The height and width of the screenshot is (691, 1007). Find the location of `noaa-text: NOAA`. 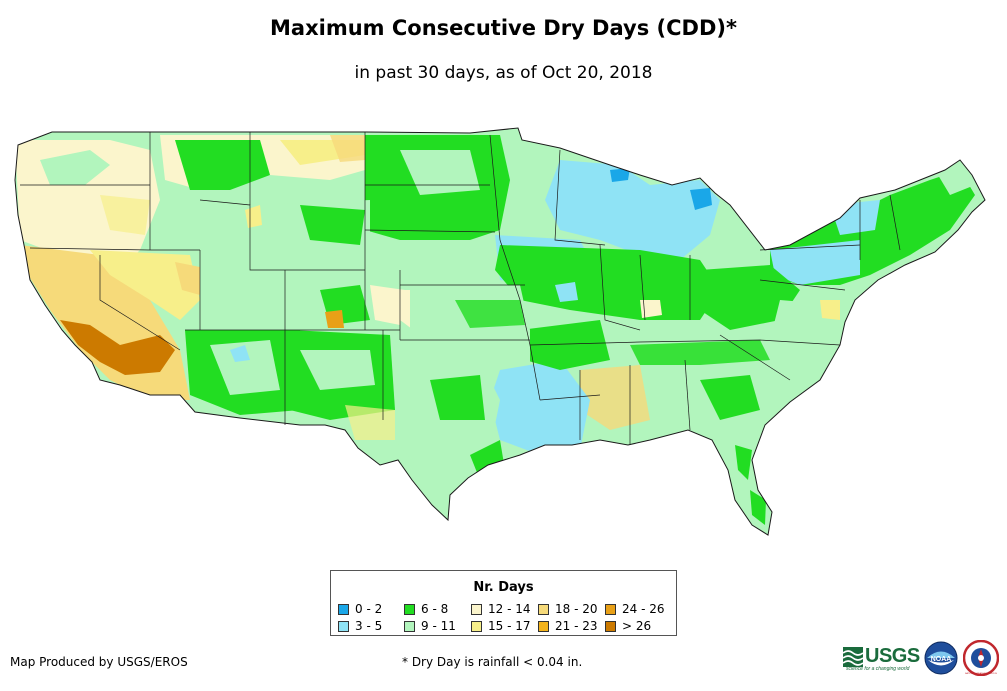

noaa-text: NOAA is located at coordinates (941, 659).